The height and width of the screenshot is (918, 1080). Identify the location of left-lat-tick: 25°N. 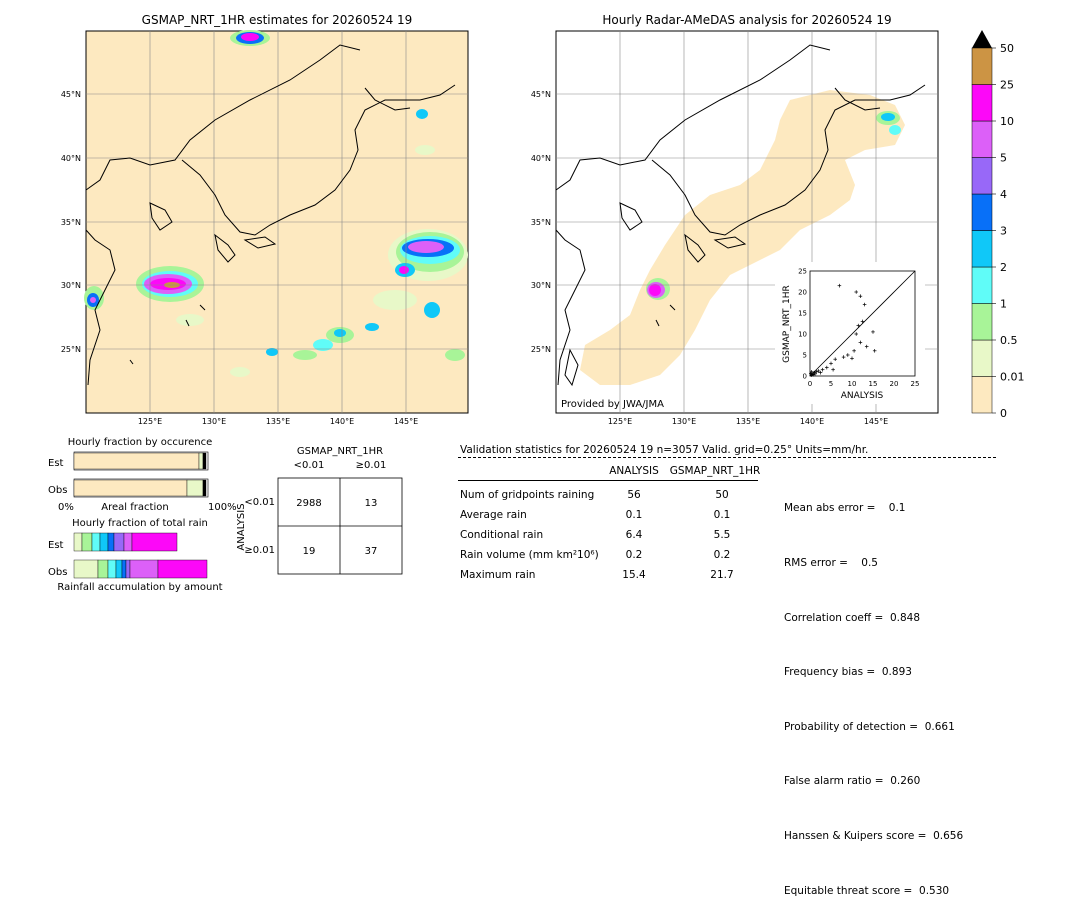
(71, 349).